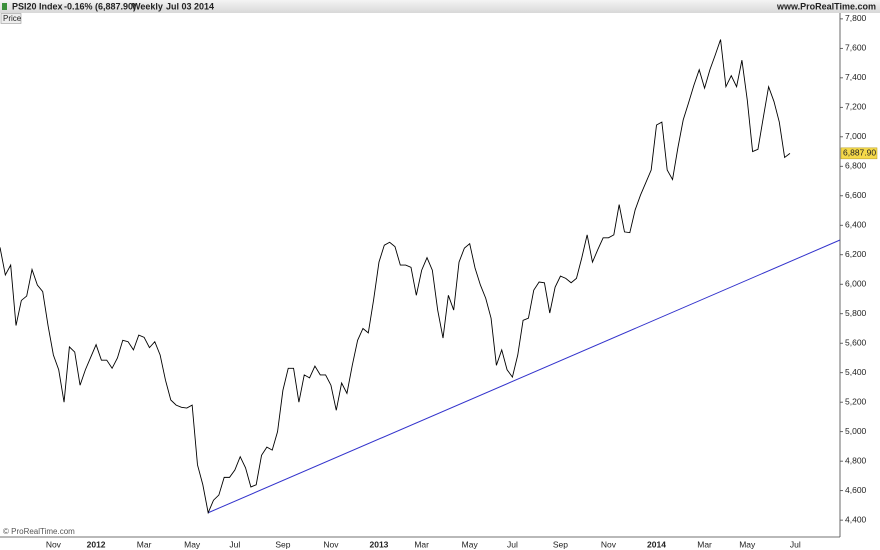 Image resolution: width=880 pixels, height=550 pixels. What do you see at coordinates (856, 254) in the screenshot?
I see `y-tick-label: 6,200` at bounding box center [856, 254].